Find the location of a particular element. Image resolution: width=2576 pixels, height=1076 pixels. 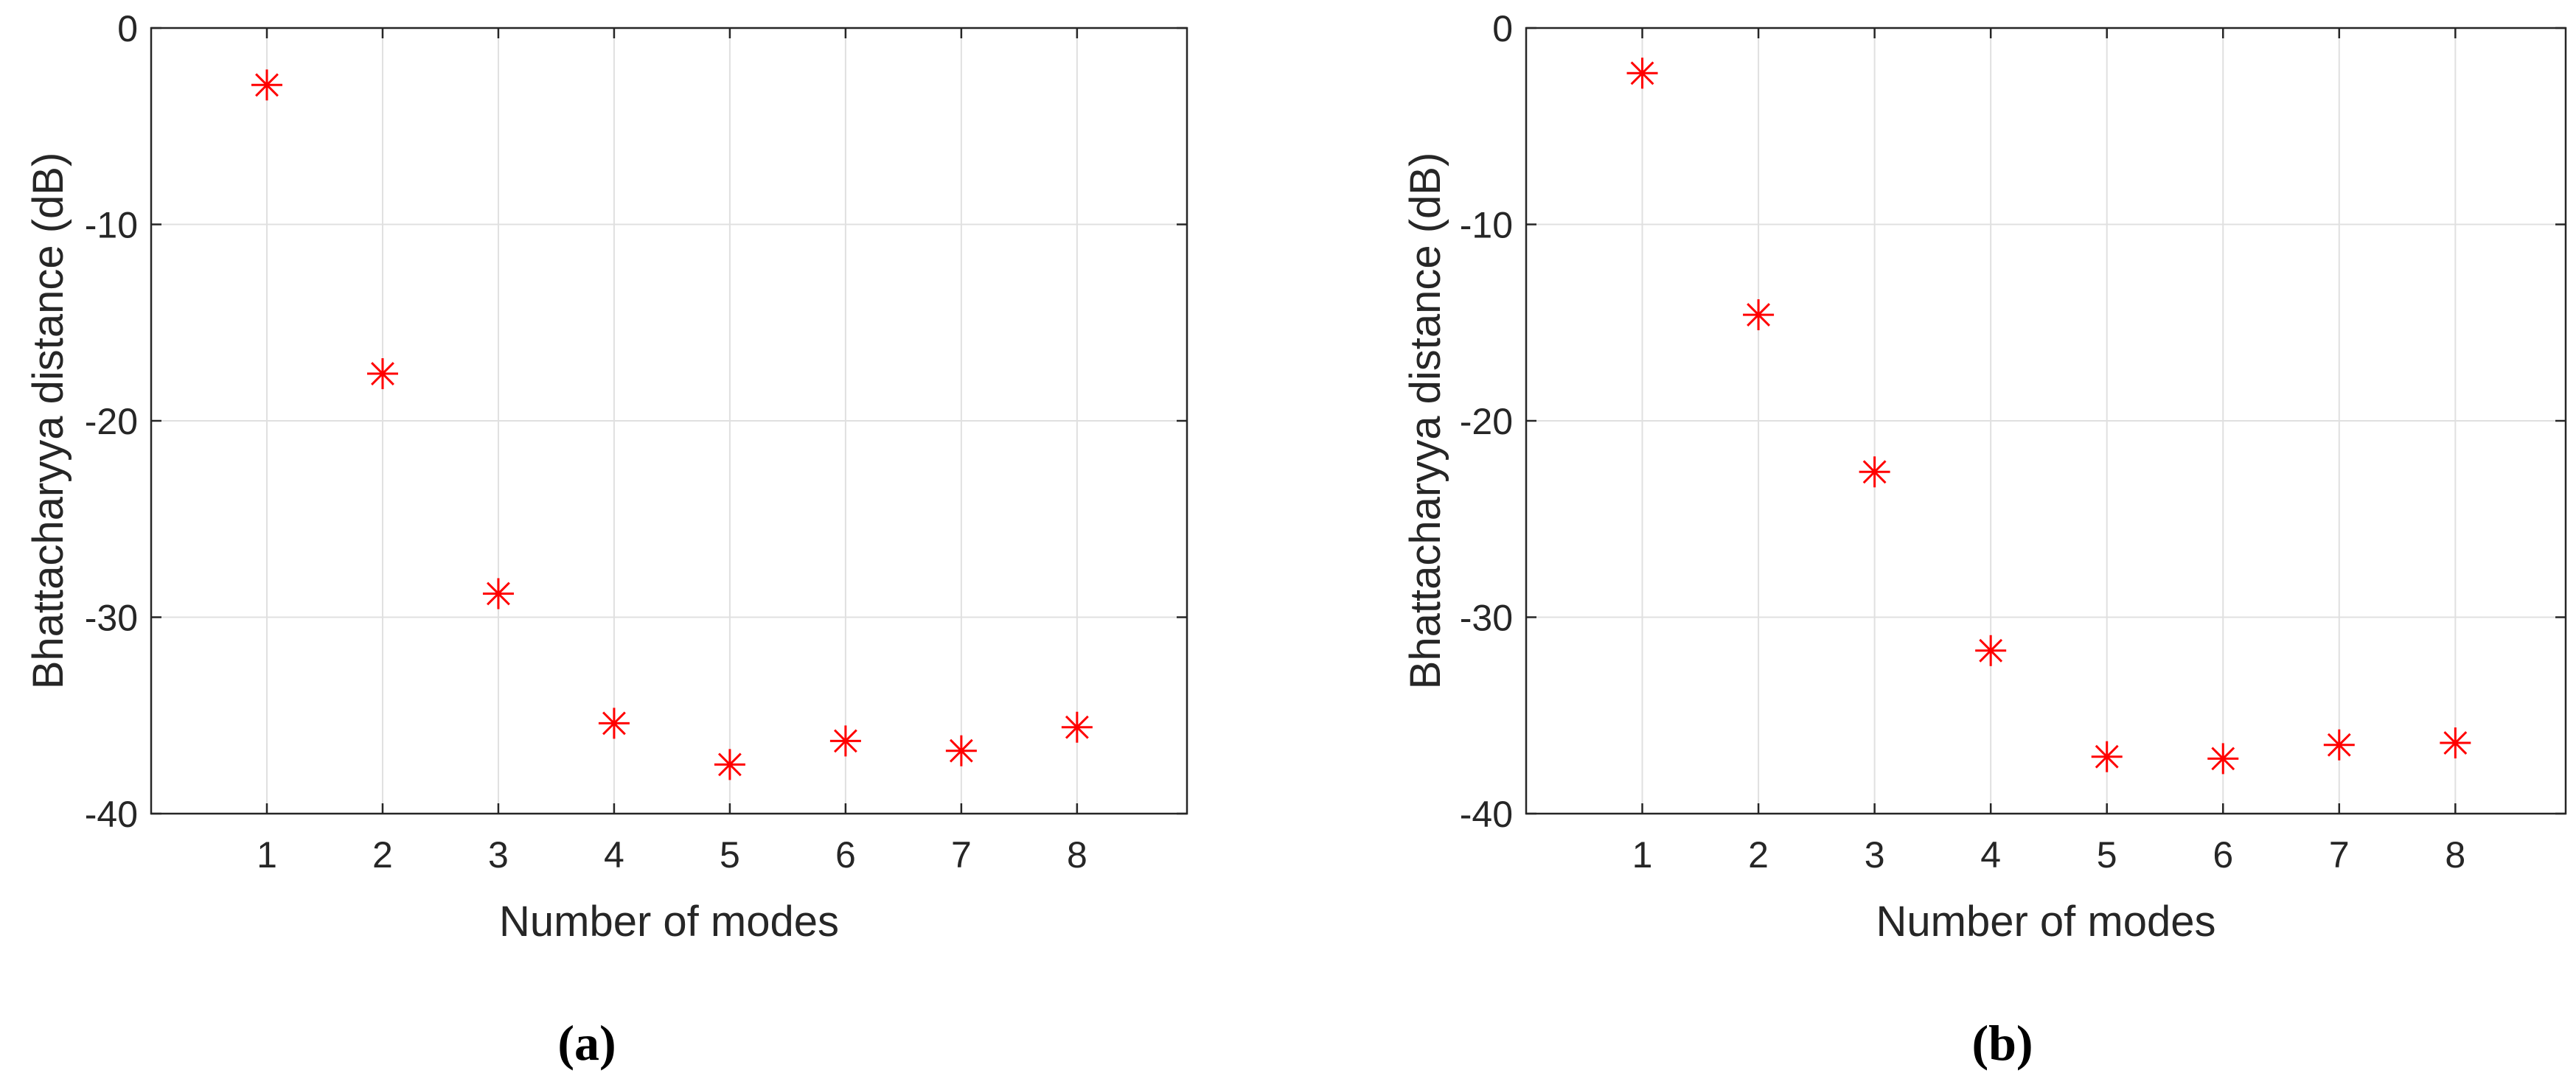

panel-label: (a) is located at coordinates (587, 1043).